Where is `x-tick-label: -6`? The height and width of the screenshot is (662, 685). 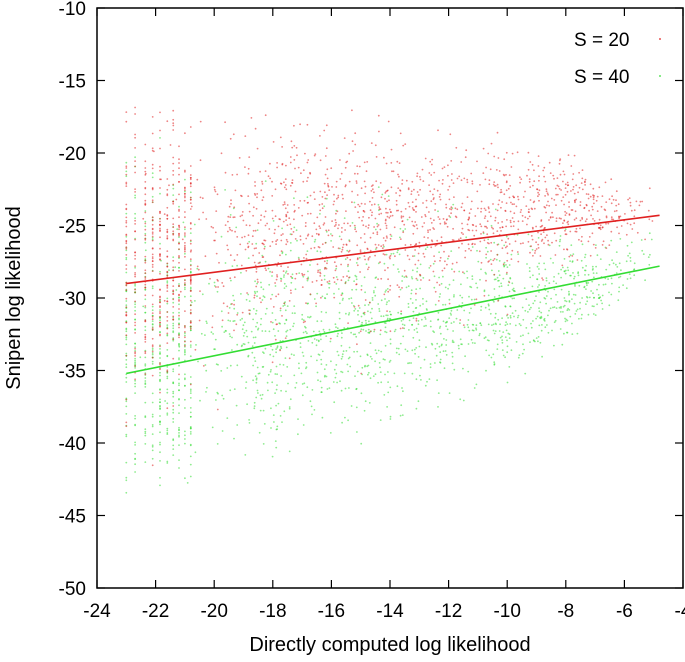 x-tick-label: -6 is located at coordinates (624, 611).